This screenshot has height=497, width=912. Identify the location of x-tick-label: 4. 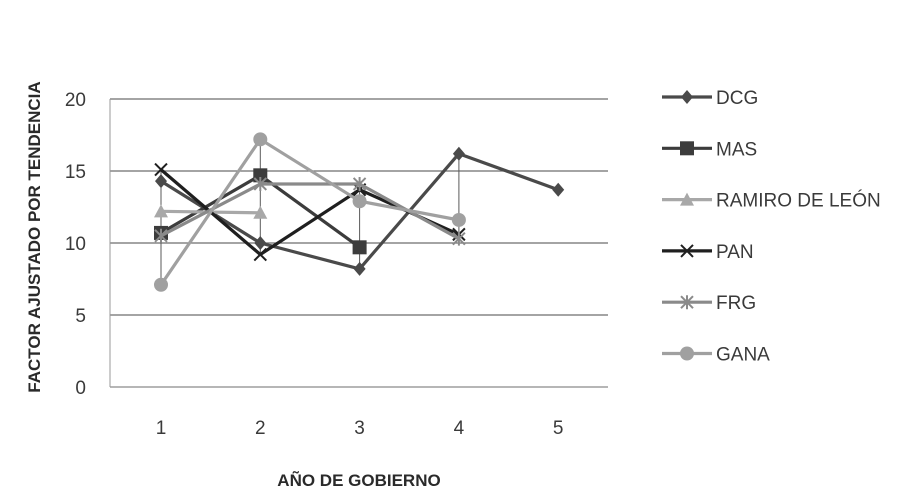
(459, 428).